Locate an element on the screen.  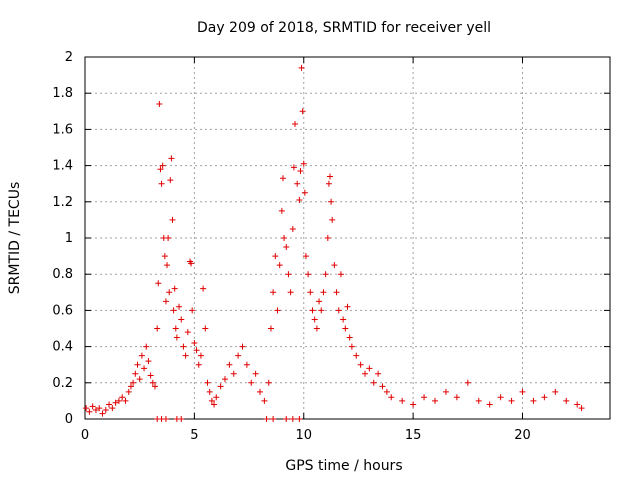
y-tick-label: 0 is located at coordinates (69, 419).